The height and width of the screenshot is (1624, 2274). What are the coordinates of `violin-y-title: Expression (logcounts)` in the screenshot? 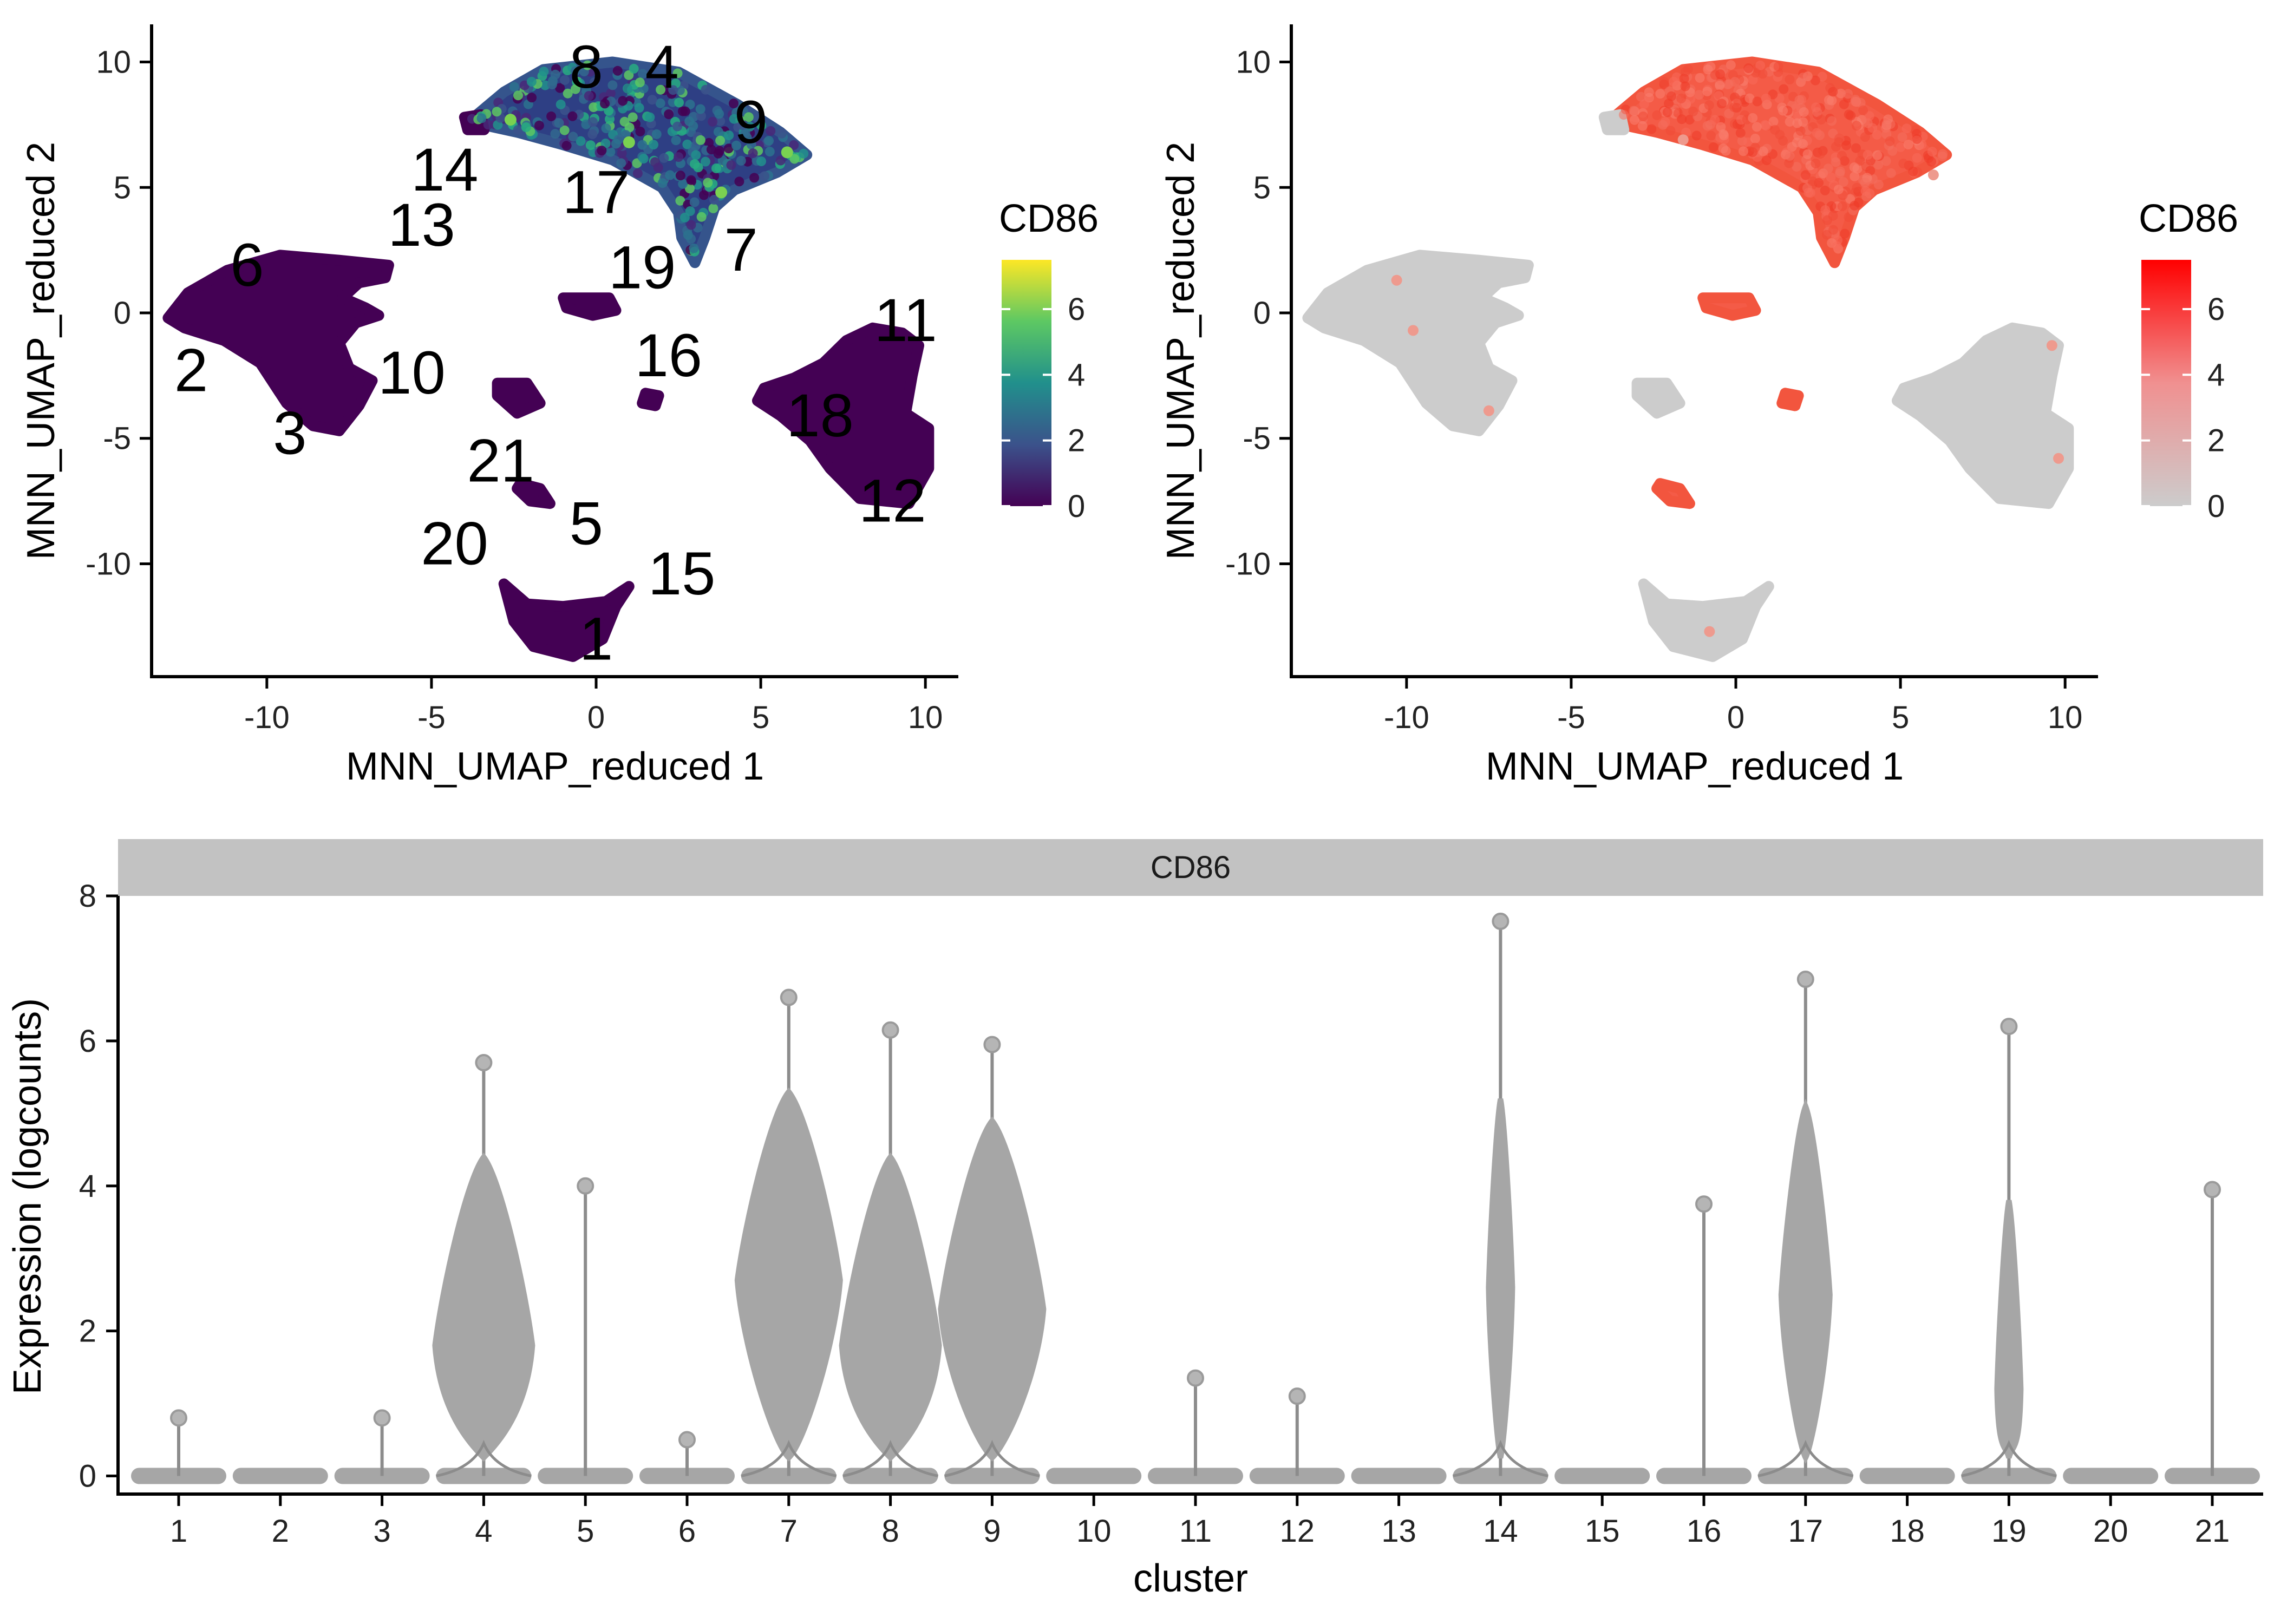 It's located at (28, 1196).